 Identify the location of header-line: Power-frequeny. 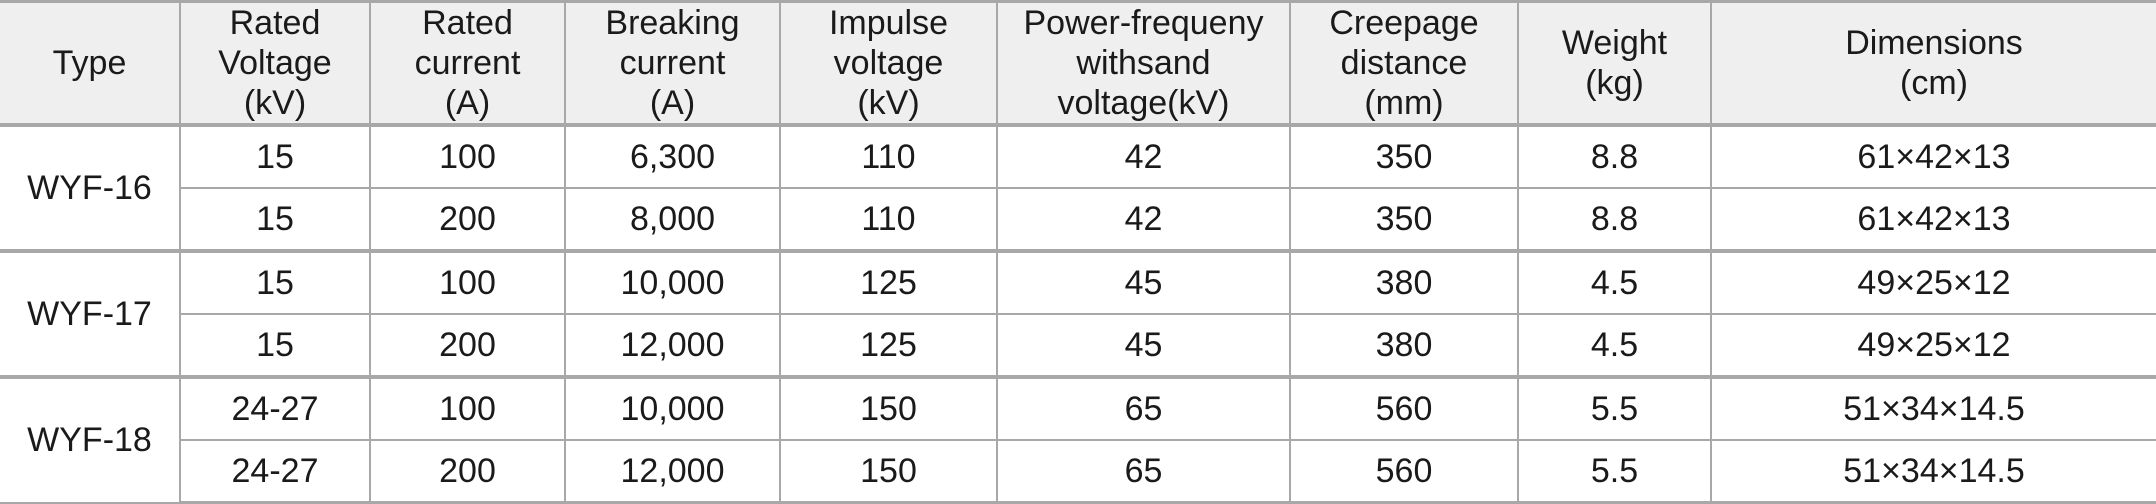
(1143, 23).